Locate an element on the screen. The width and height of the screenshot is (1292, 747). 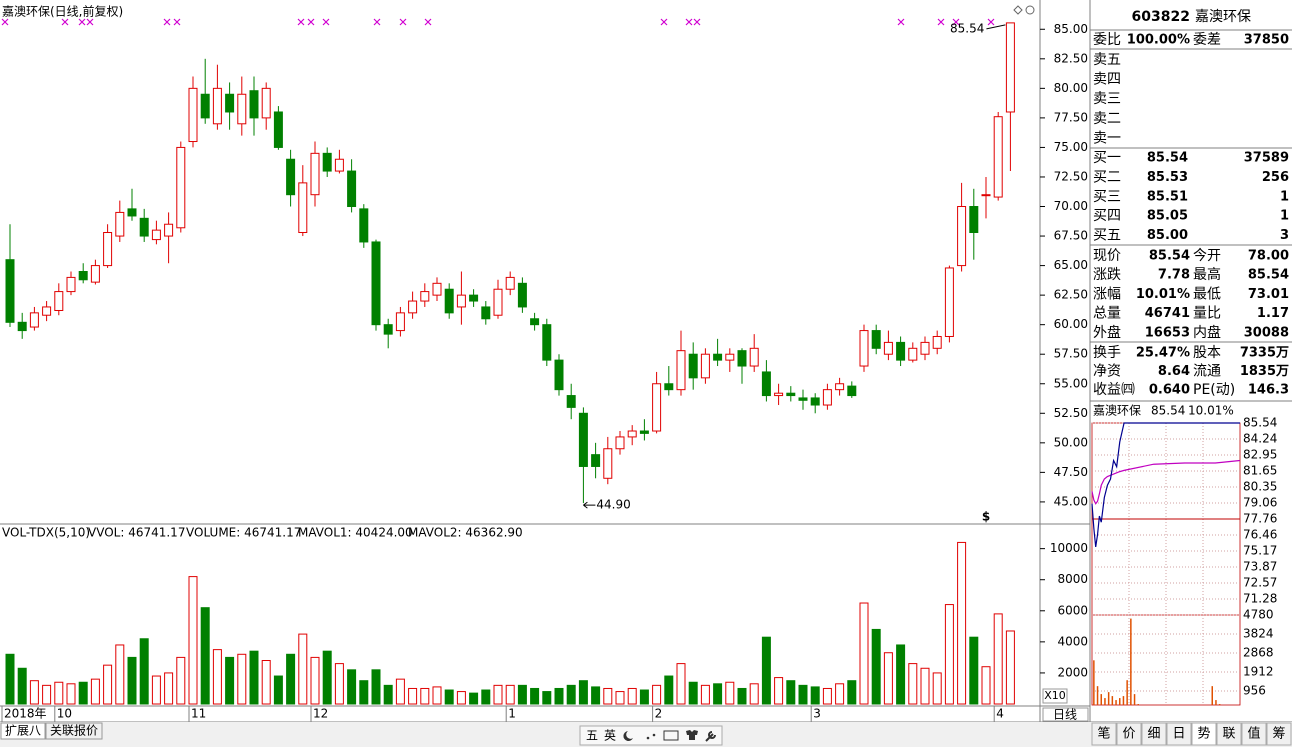
indicator-legend: MAVOL2: 46362.90 is located at coordinates (465, 533).